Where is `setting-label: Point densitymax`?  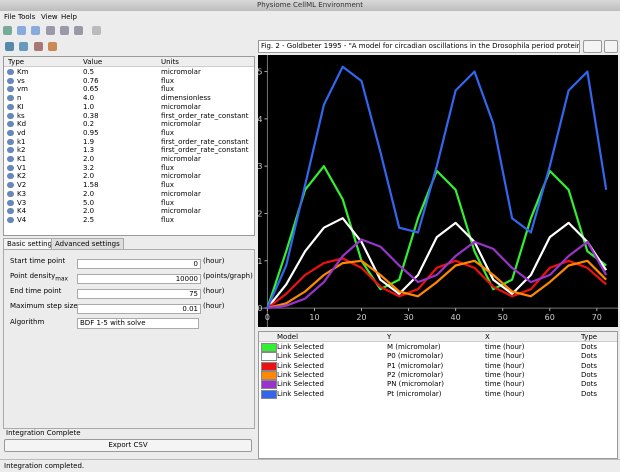
setting-label: Point densitymax is located at coordinates (39, 277).